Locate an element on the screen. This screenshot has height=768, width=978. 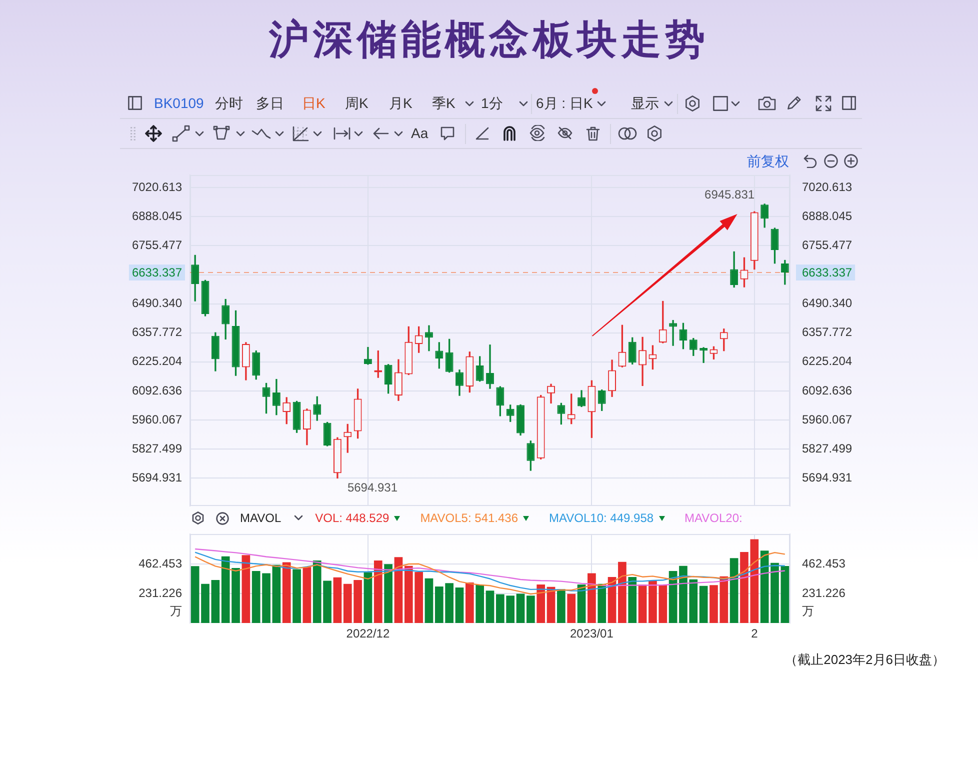
y-tick-label: 7020.613 is located at coordinates (157, 187).